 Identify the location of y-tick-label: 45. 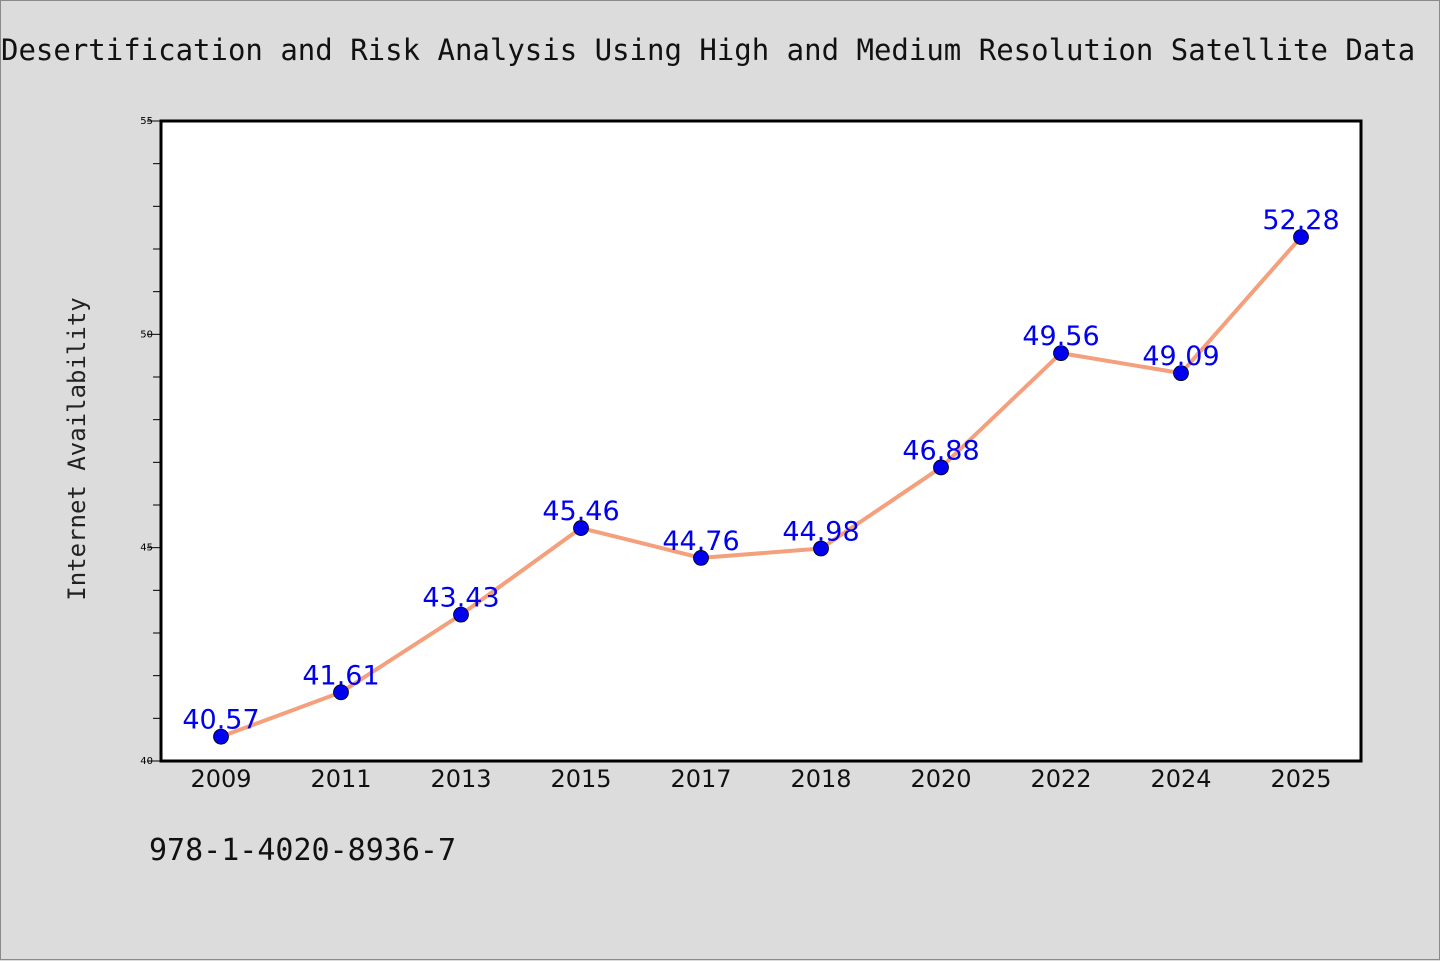
(146, 548).